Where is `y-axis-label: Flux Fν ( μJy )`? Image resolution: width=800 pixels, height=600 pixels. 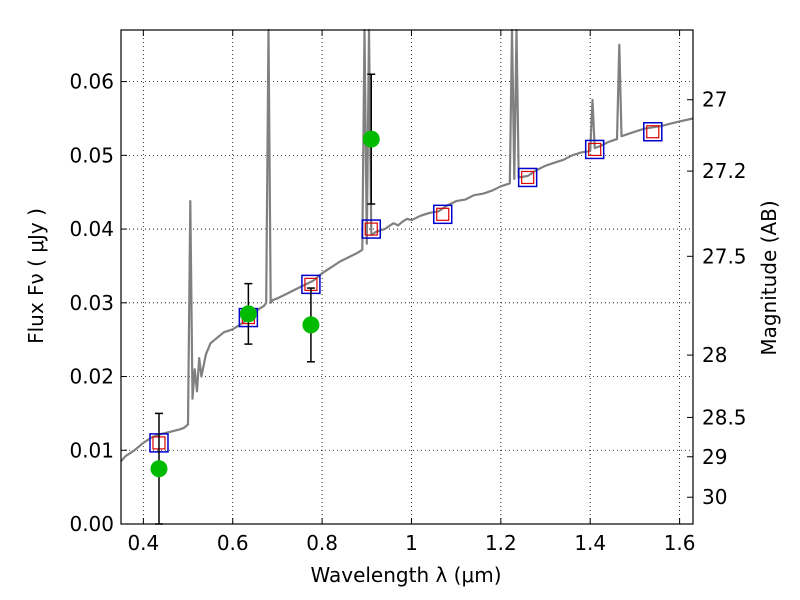 y-axis-label: Flux Fν ( μJy ) is located at coordinates (36, 276).